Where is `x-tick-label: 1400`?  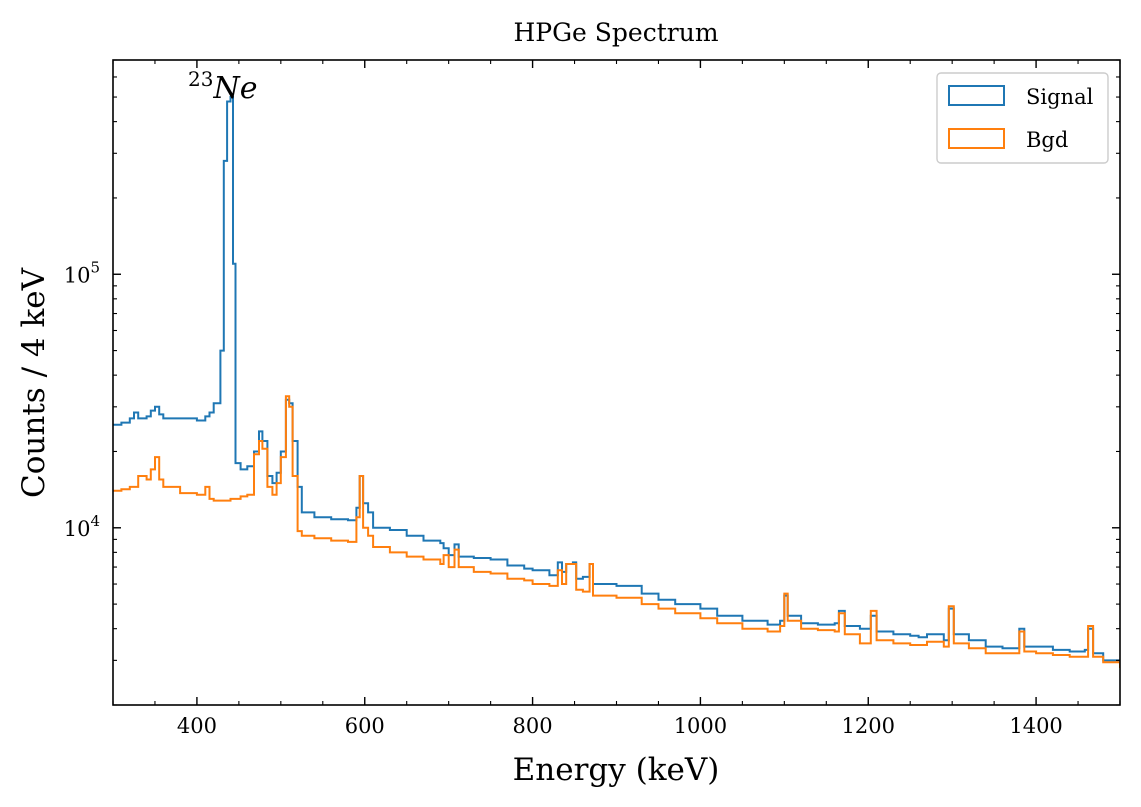
x-tick-label: 1400 is located at coordinates (1035, 726).